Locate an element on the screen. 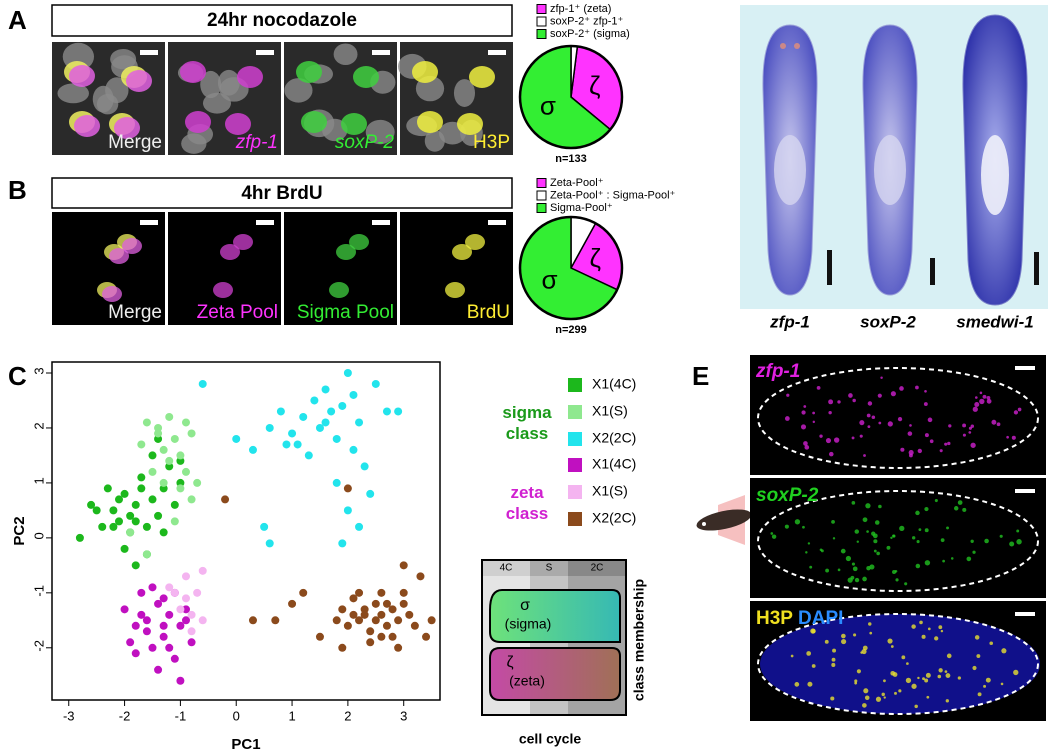  micrograph is located at coordinates (456, 268).